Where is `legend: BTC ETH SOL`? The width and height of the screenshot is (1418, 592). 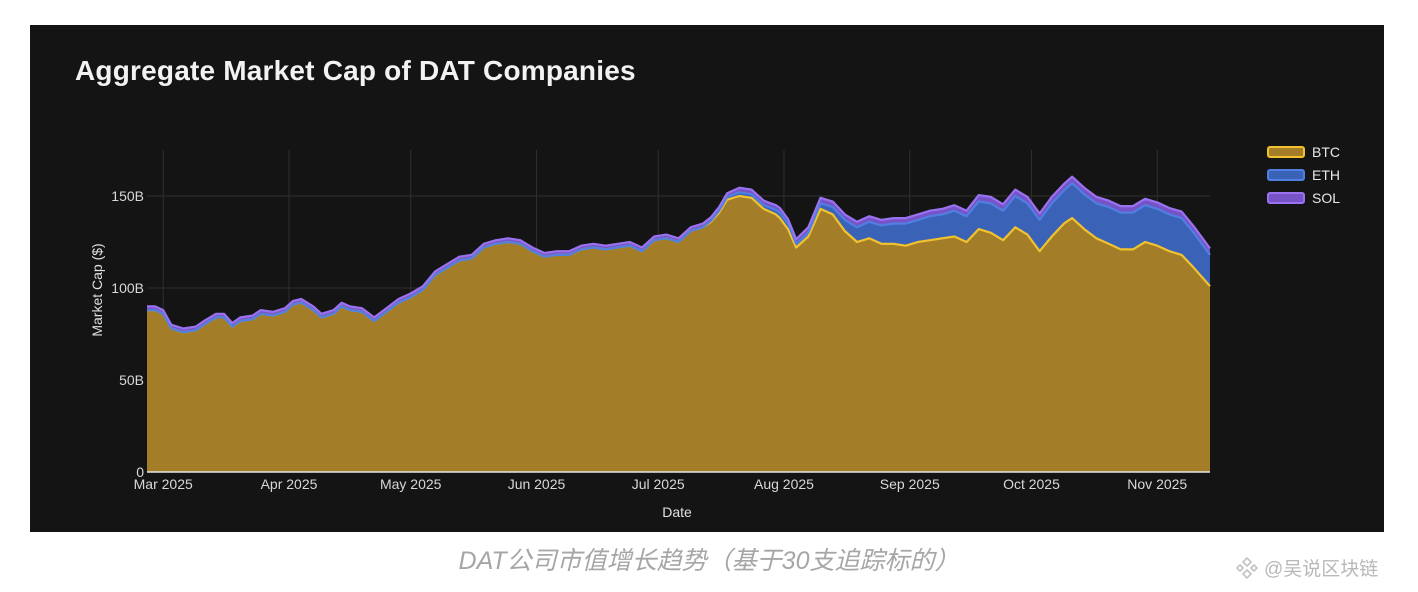 legend: BTC ETH SOL is located at coordinates (1303, 175).